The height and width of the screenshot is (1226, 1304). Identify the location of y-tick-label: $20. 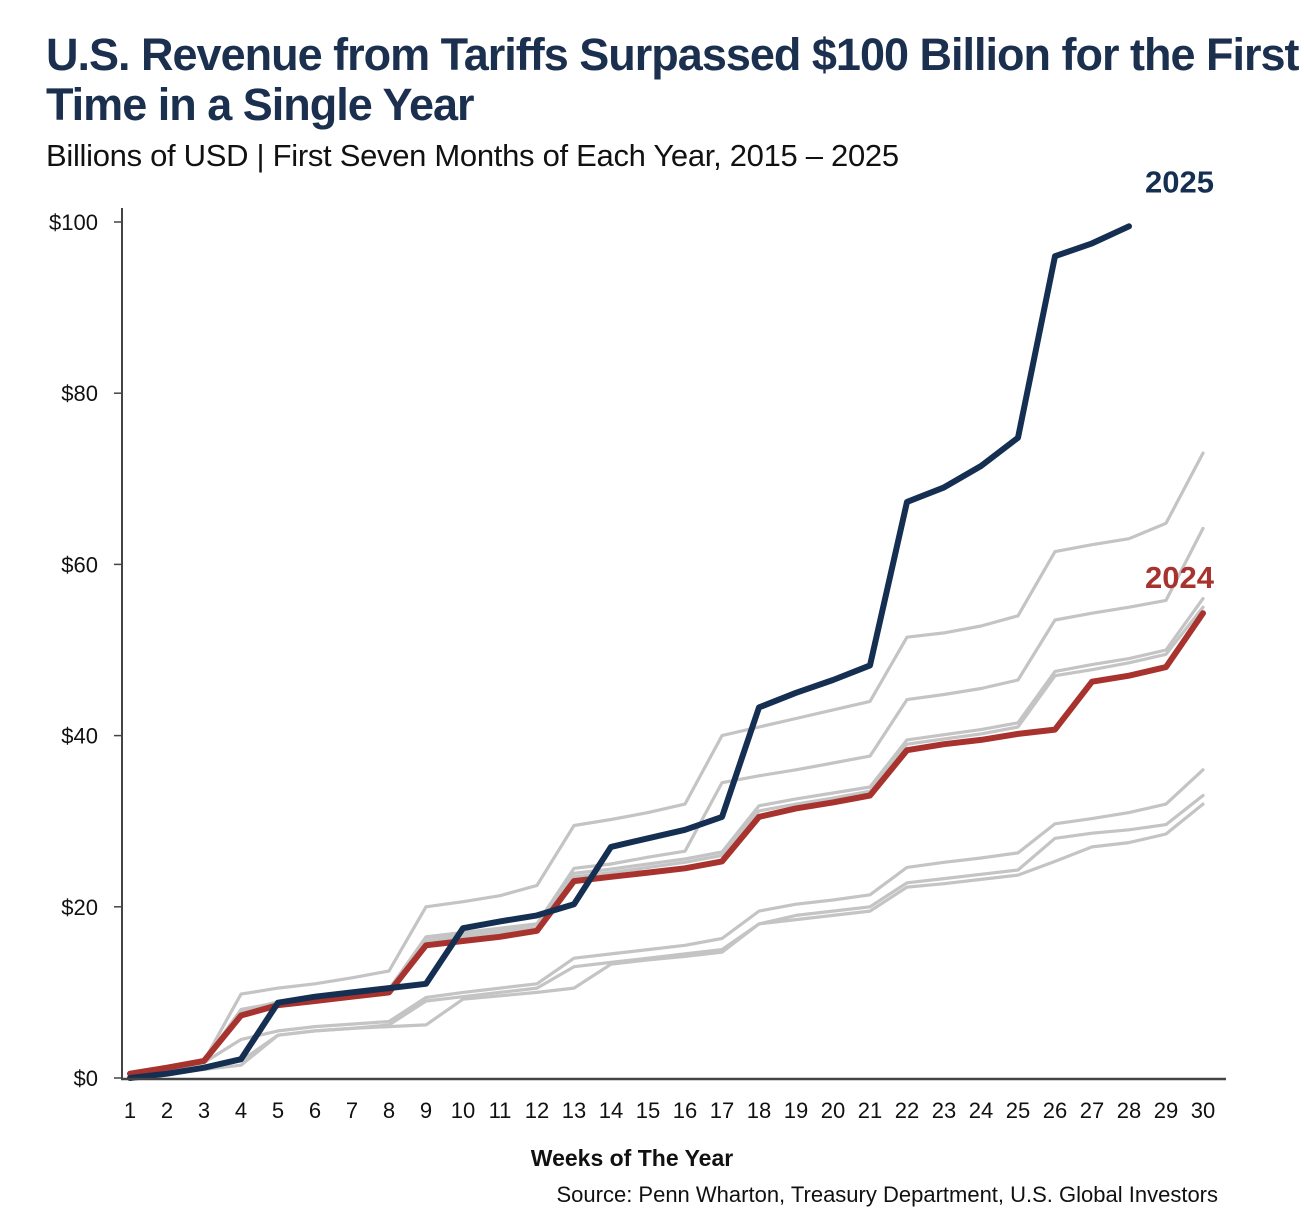
(79, 907).